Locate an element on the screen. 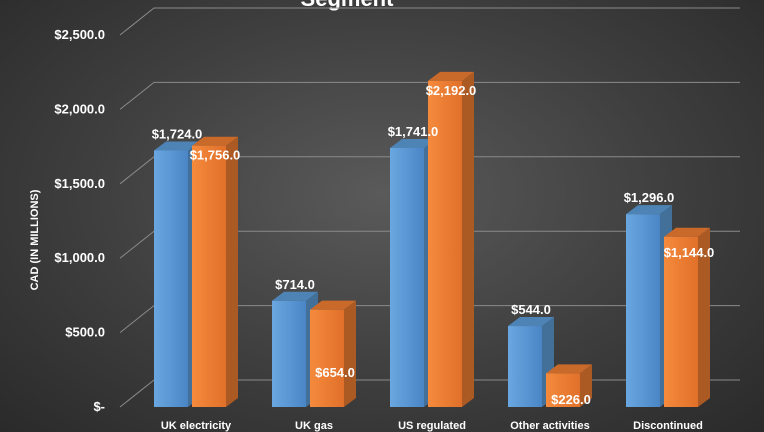  x-tick-label: UK gas is located at coordinates (314, 426).